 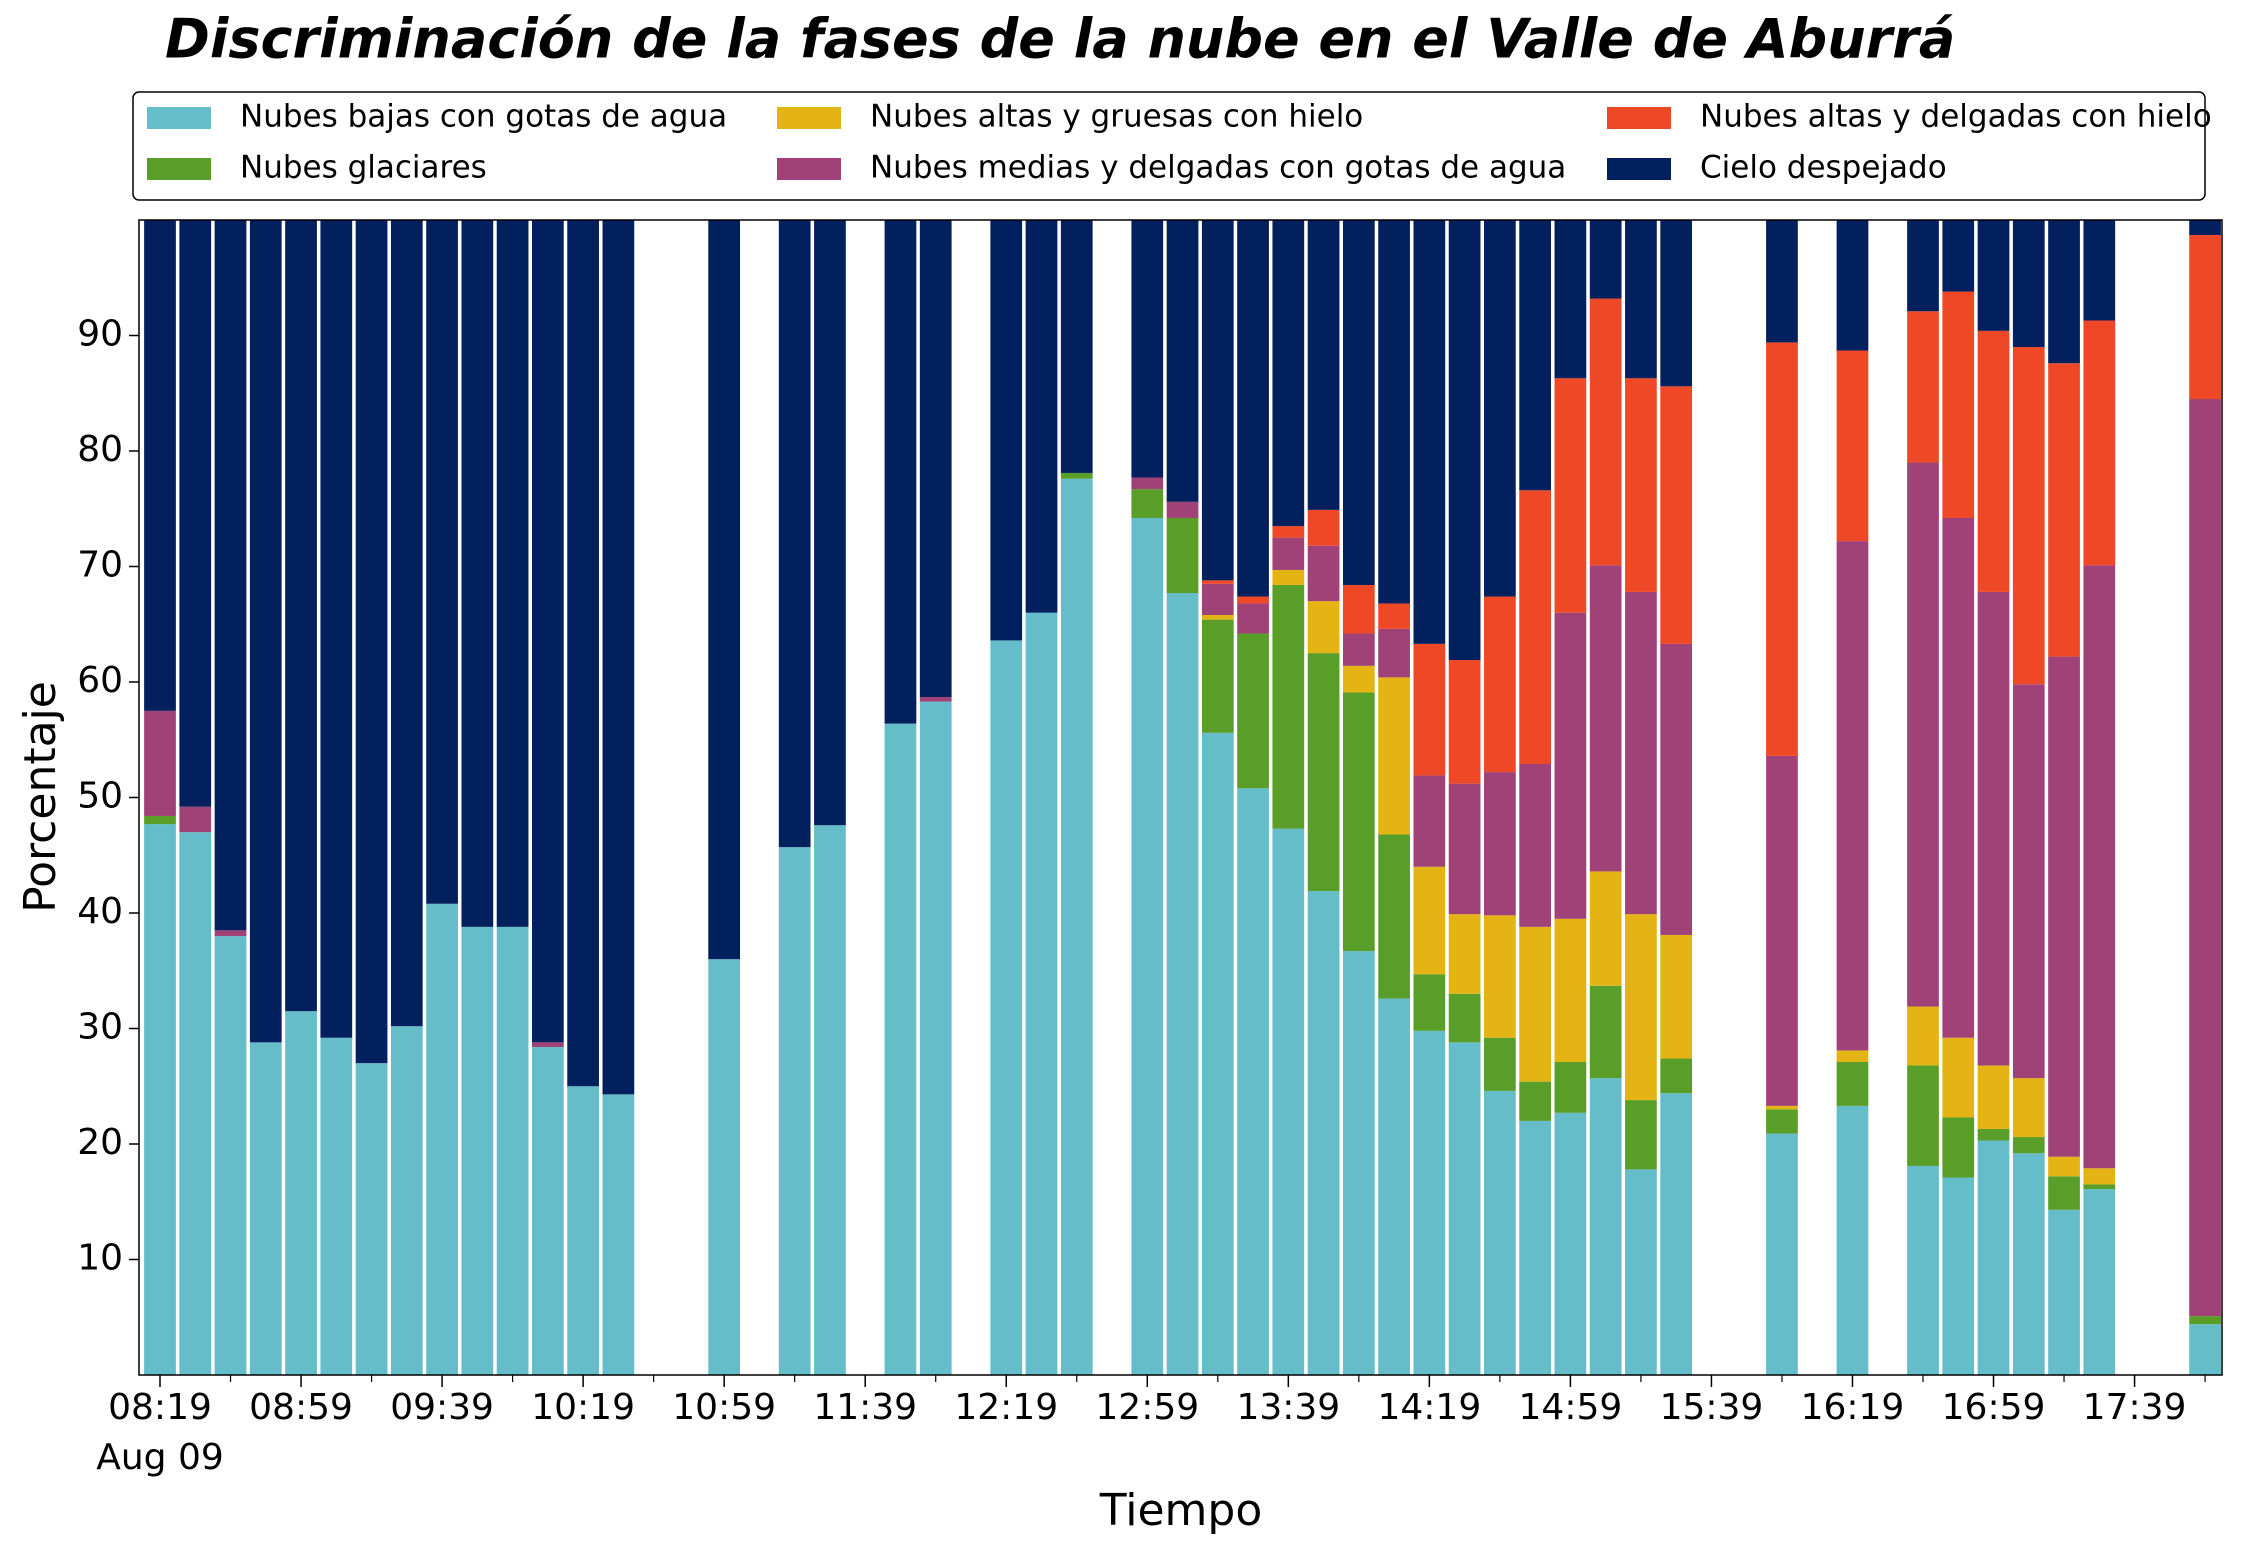 What do you see at coordinates (100, 1027) in the screenshot?
I see `y-tick-label: 30` at bounding box center [100, 1027].